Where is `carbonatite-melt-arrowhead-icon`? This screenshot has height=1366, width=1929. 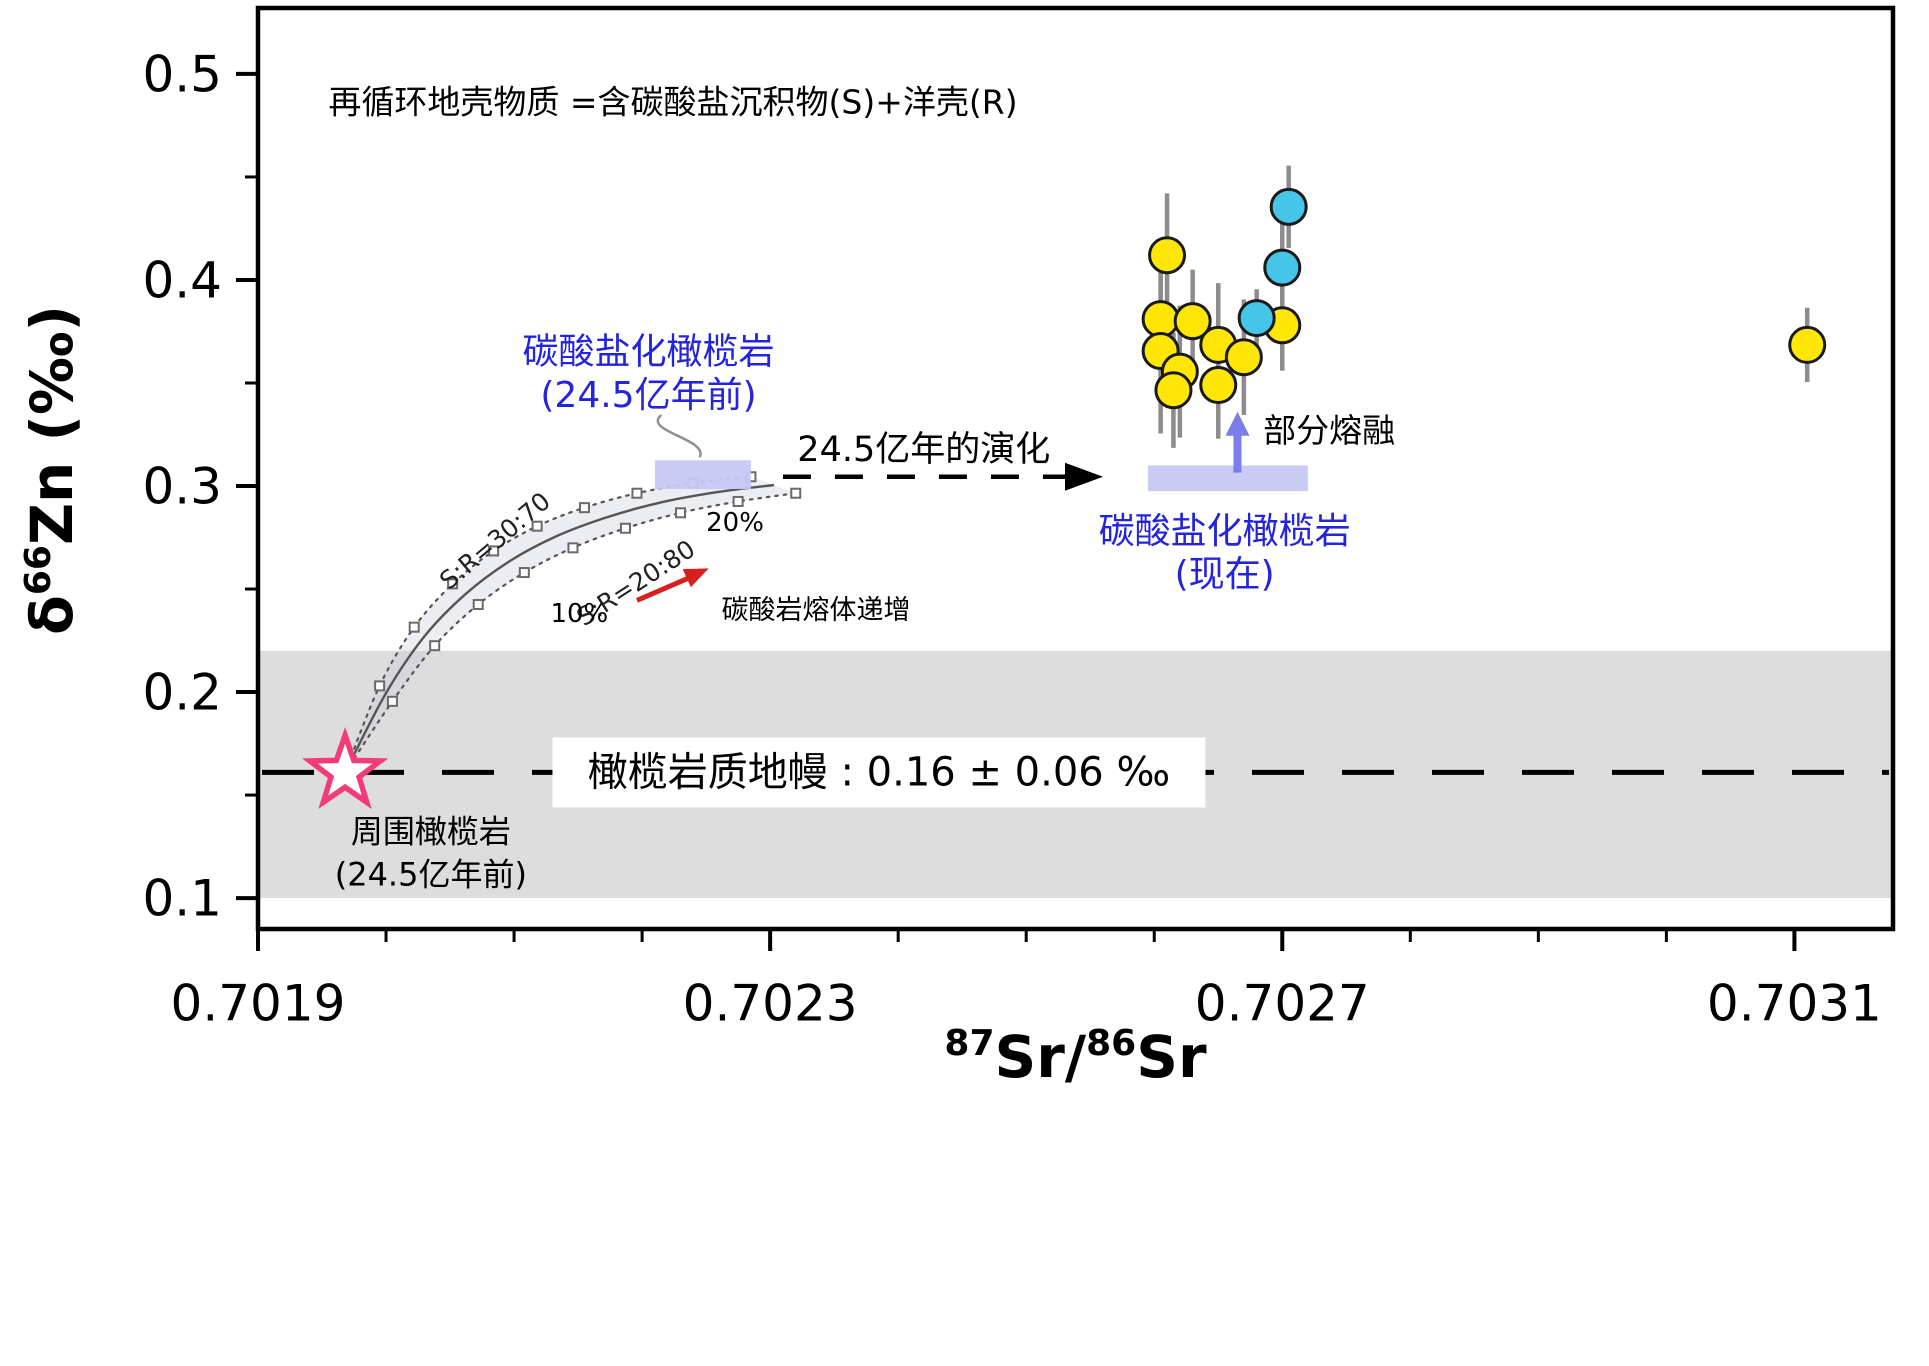 carbonatite-melt-arrowhead-icon is located at coordinates (695, 578).